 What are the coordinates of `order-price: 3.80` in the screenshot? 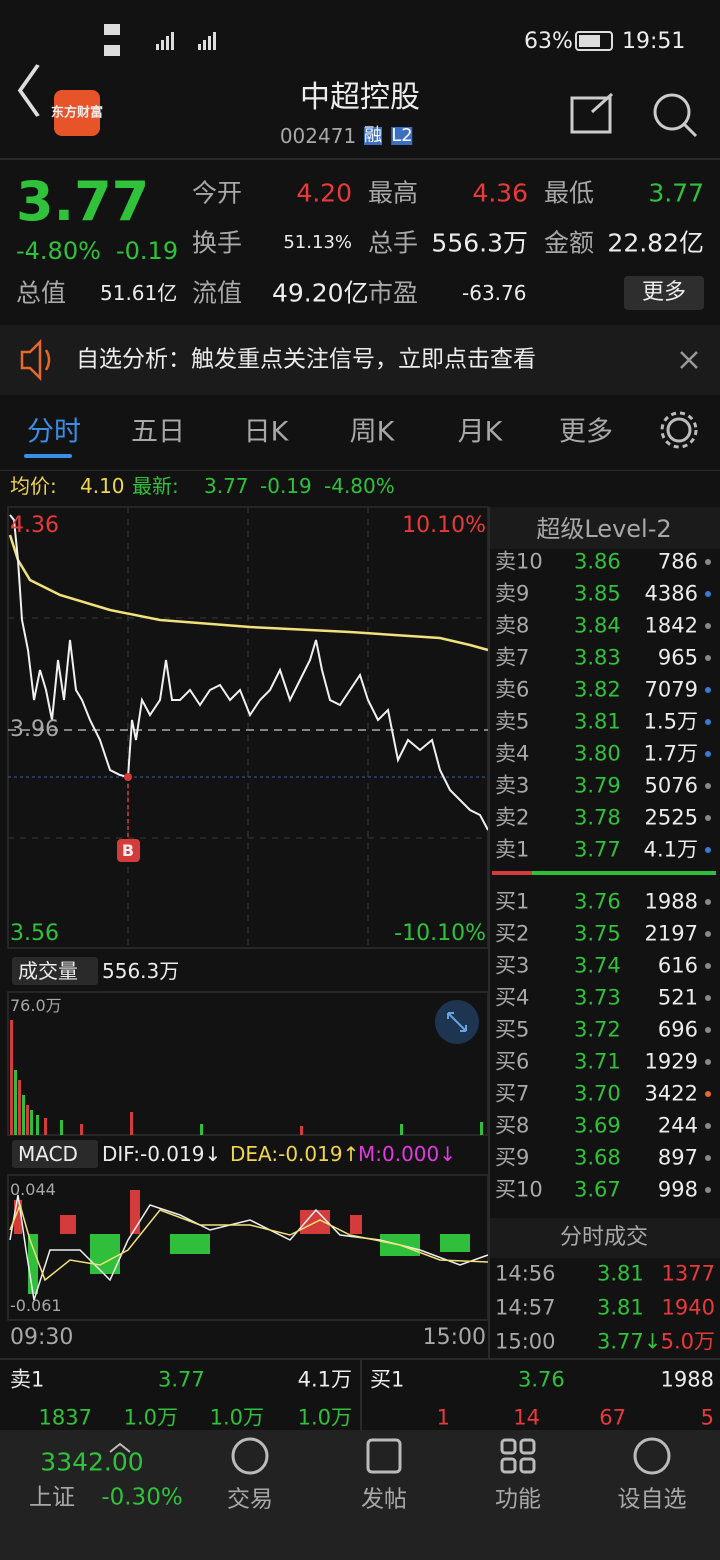 It's located at (597, 753).